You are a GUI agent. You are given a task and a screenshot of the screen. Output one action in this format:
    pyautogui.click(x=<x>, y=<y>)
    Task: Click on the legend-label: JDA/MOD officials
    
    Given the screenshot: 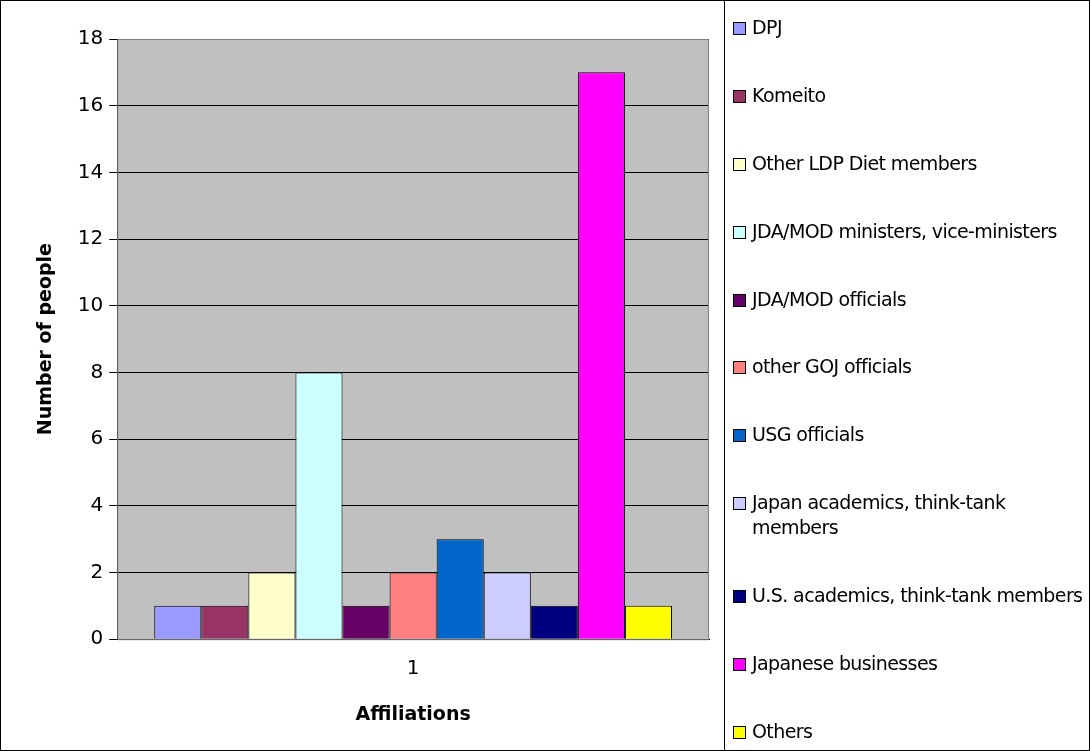 What is the action you would take?
    pyautogui.click(x=829, y=299)
    